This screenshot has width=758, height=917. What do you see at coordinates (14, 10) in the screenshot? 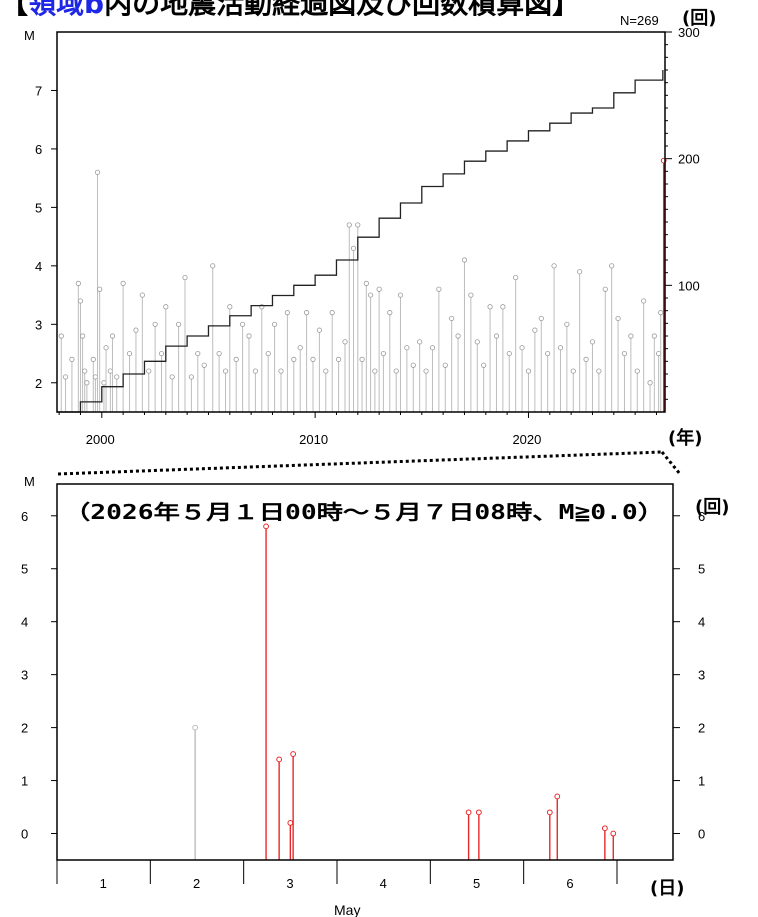
I see `title-bracket: 【` at bounding box center [14, 10].